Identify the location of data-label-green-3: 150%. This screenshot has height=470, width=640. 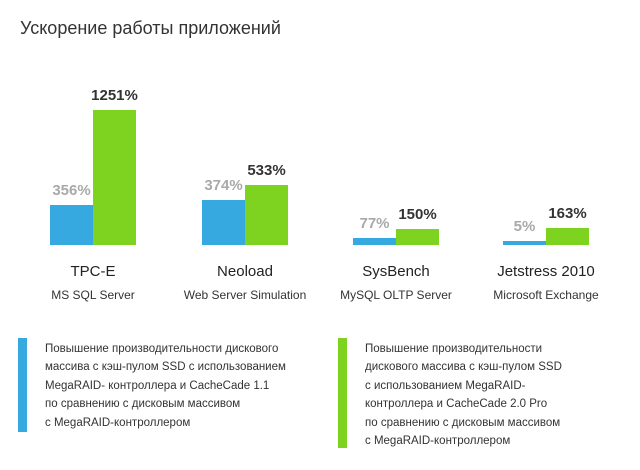
(417, 214).